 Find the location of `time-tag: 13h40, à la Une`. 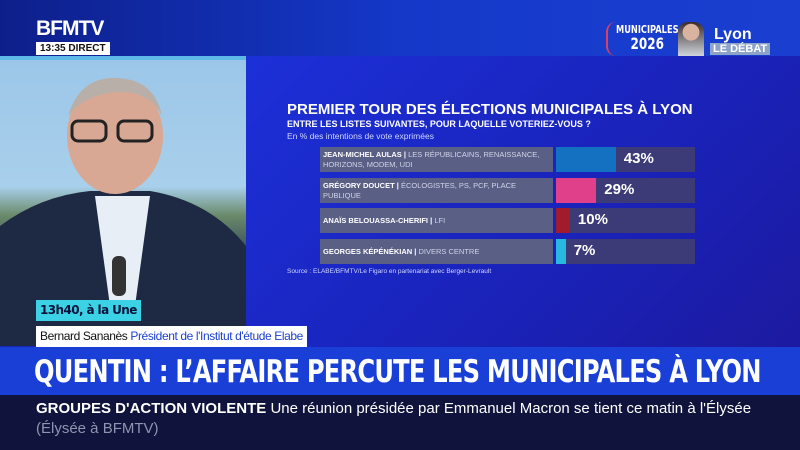

time-tag: 13h40, à la Une is located at coordinates (88, 310).